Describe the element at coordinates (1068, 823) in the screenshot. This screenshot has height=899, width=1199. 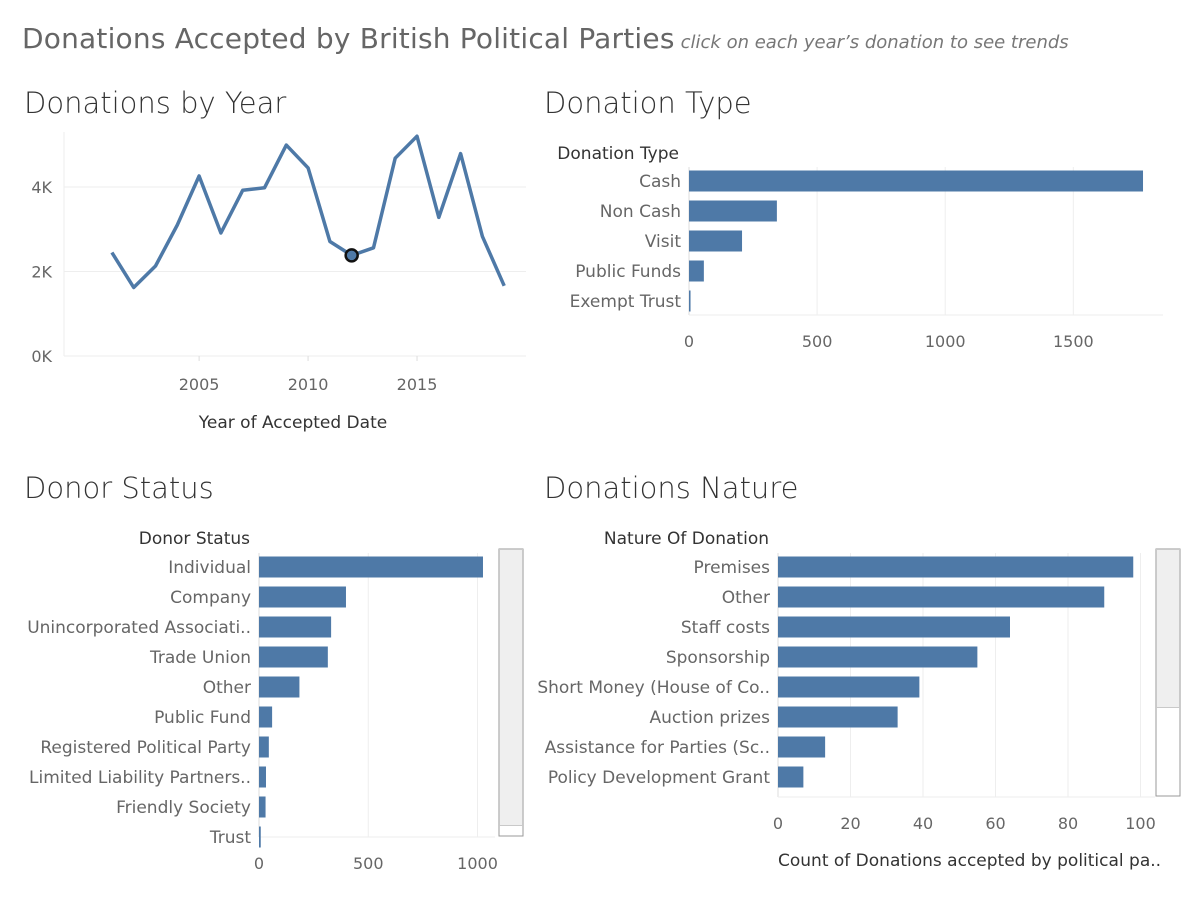
I see `x-tick-label: 80` at that location.